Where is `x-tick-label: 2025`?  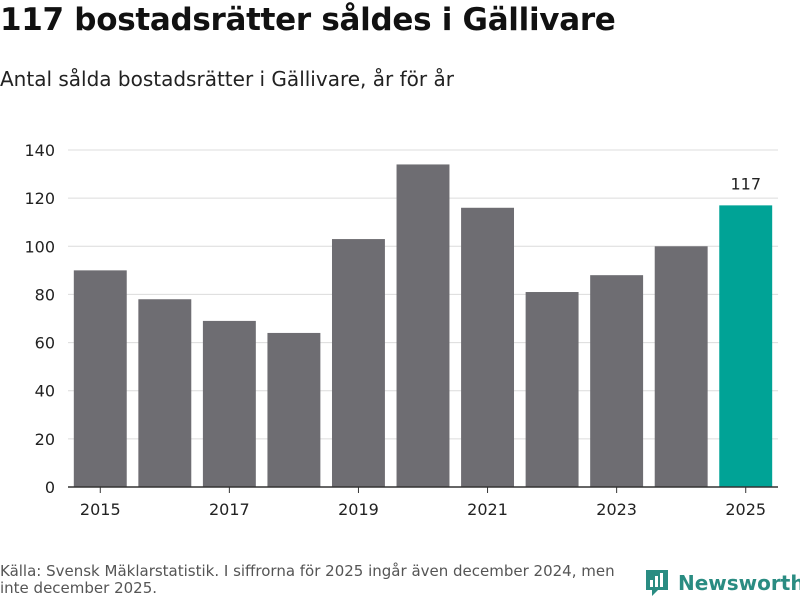
x-tick-label: 2025 is located at coordinates (745, 509).